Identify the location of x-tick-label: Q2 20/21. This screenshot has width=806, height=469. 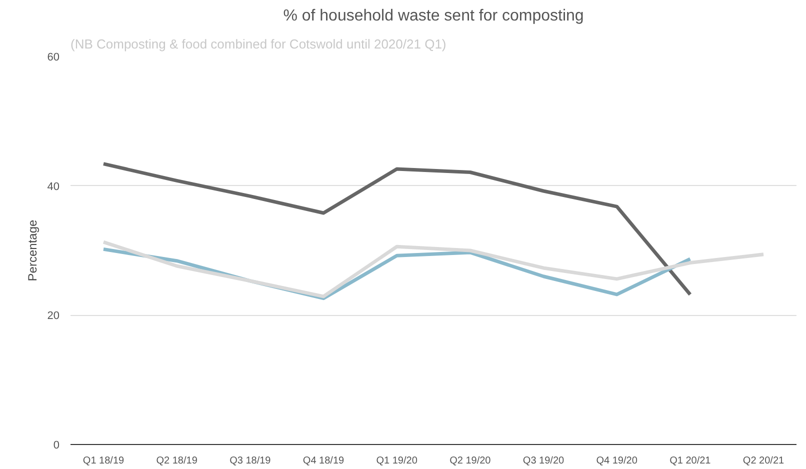
(763, 461).